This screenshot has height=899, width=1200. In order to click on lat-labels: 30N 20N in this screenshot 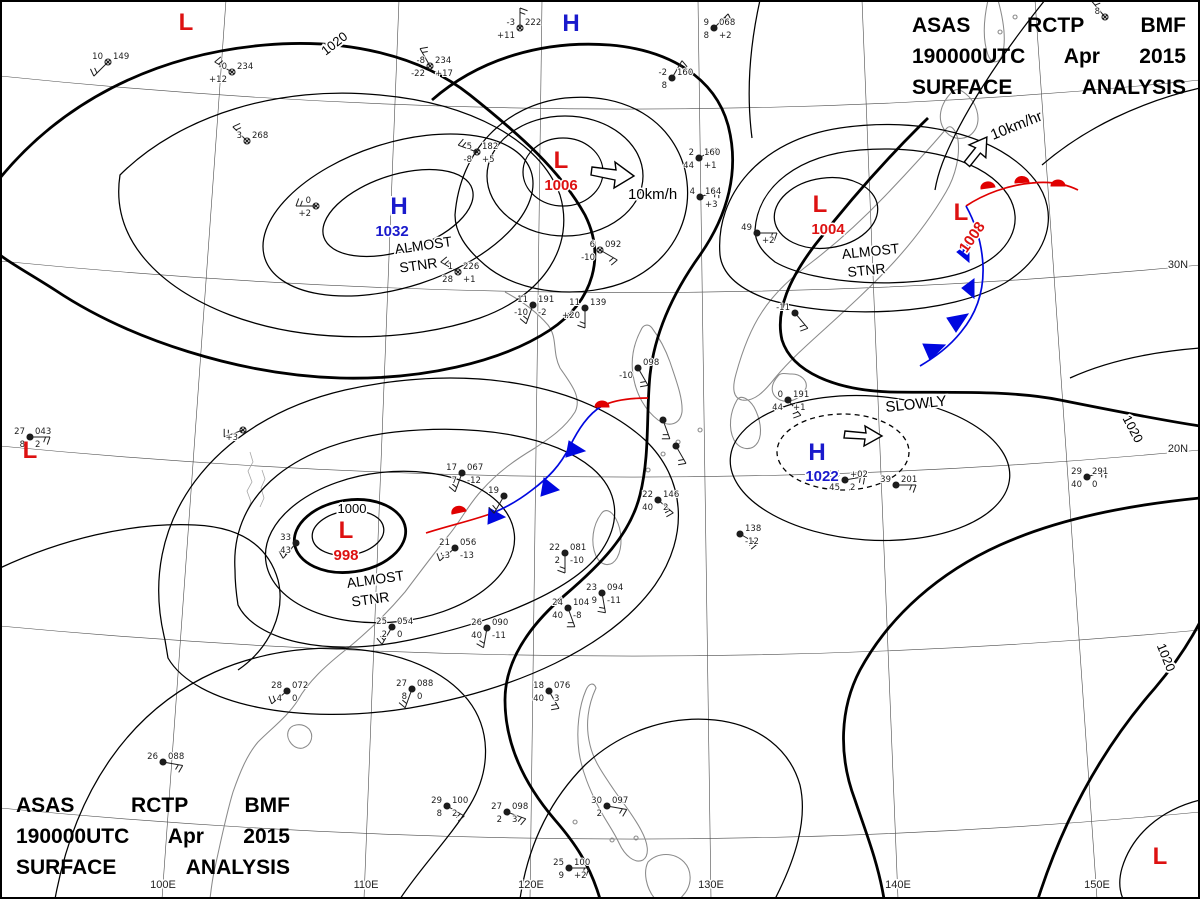, I will do `click(1177, 357)`.